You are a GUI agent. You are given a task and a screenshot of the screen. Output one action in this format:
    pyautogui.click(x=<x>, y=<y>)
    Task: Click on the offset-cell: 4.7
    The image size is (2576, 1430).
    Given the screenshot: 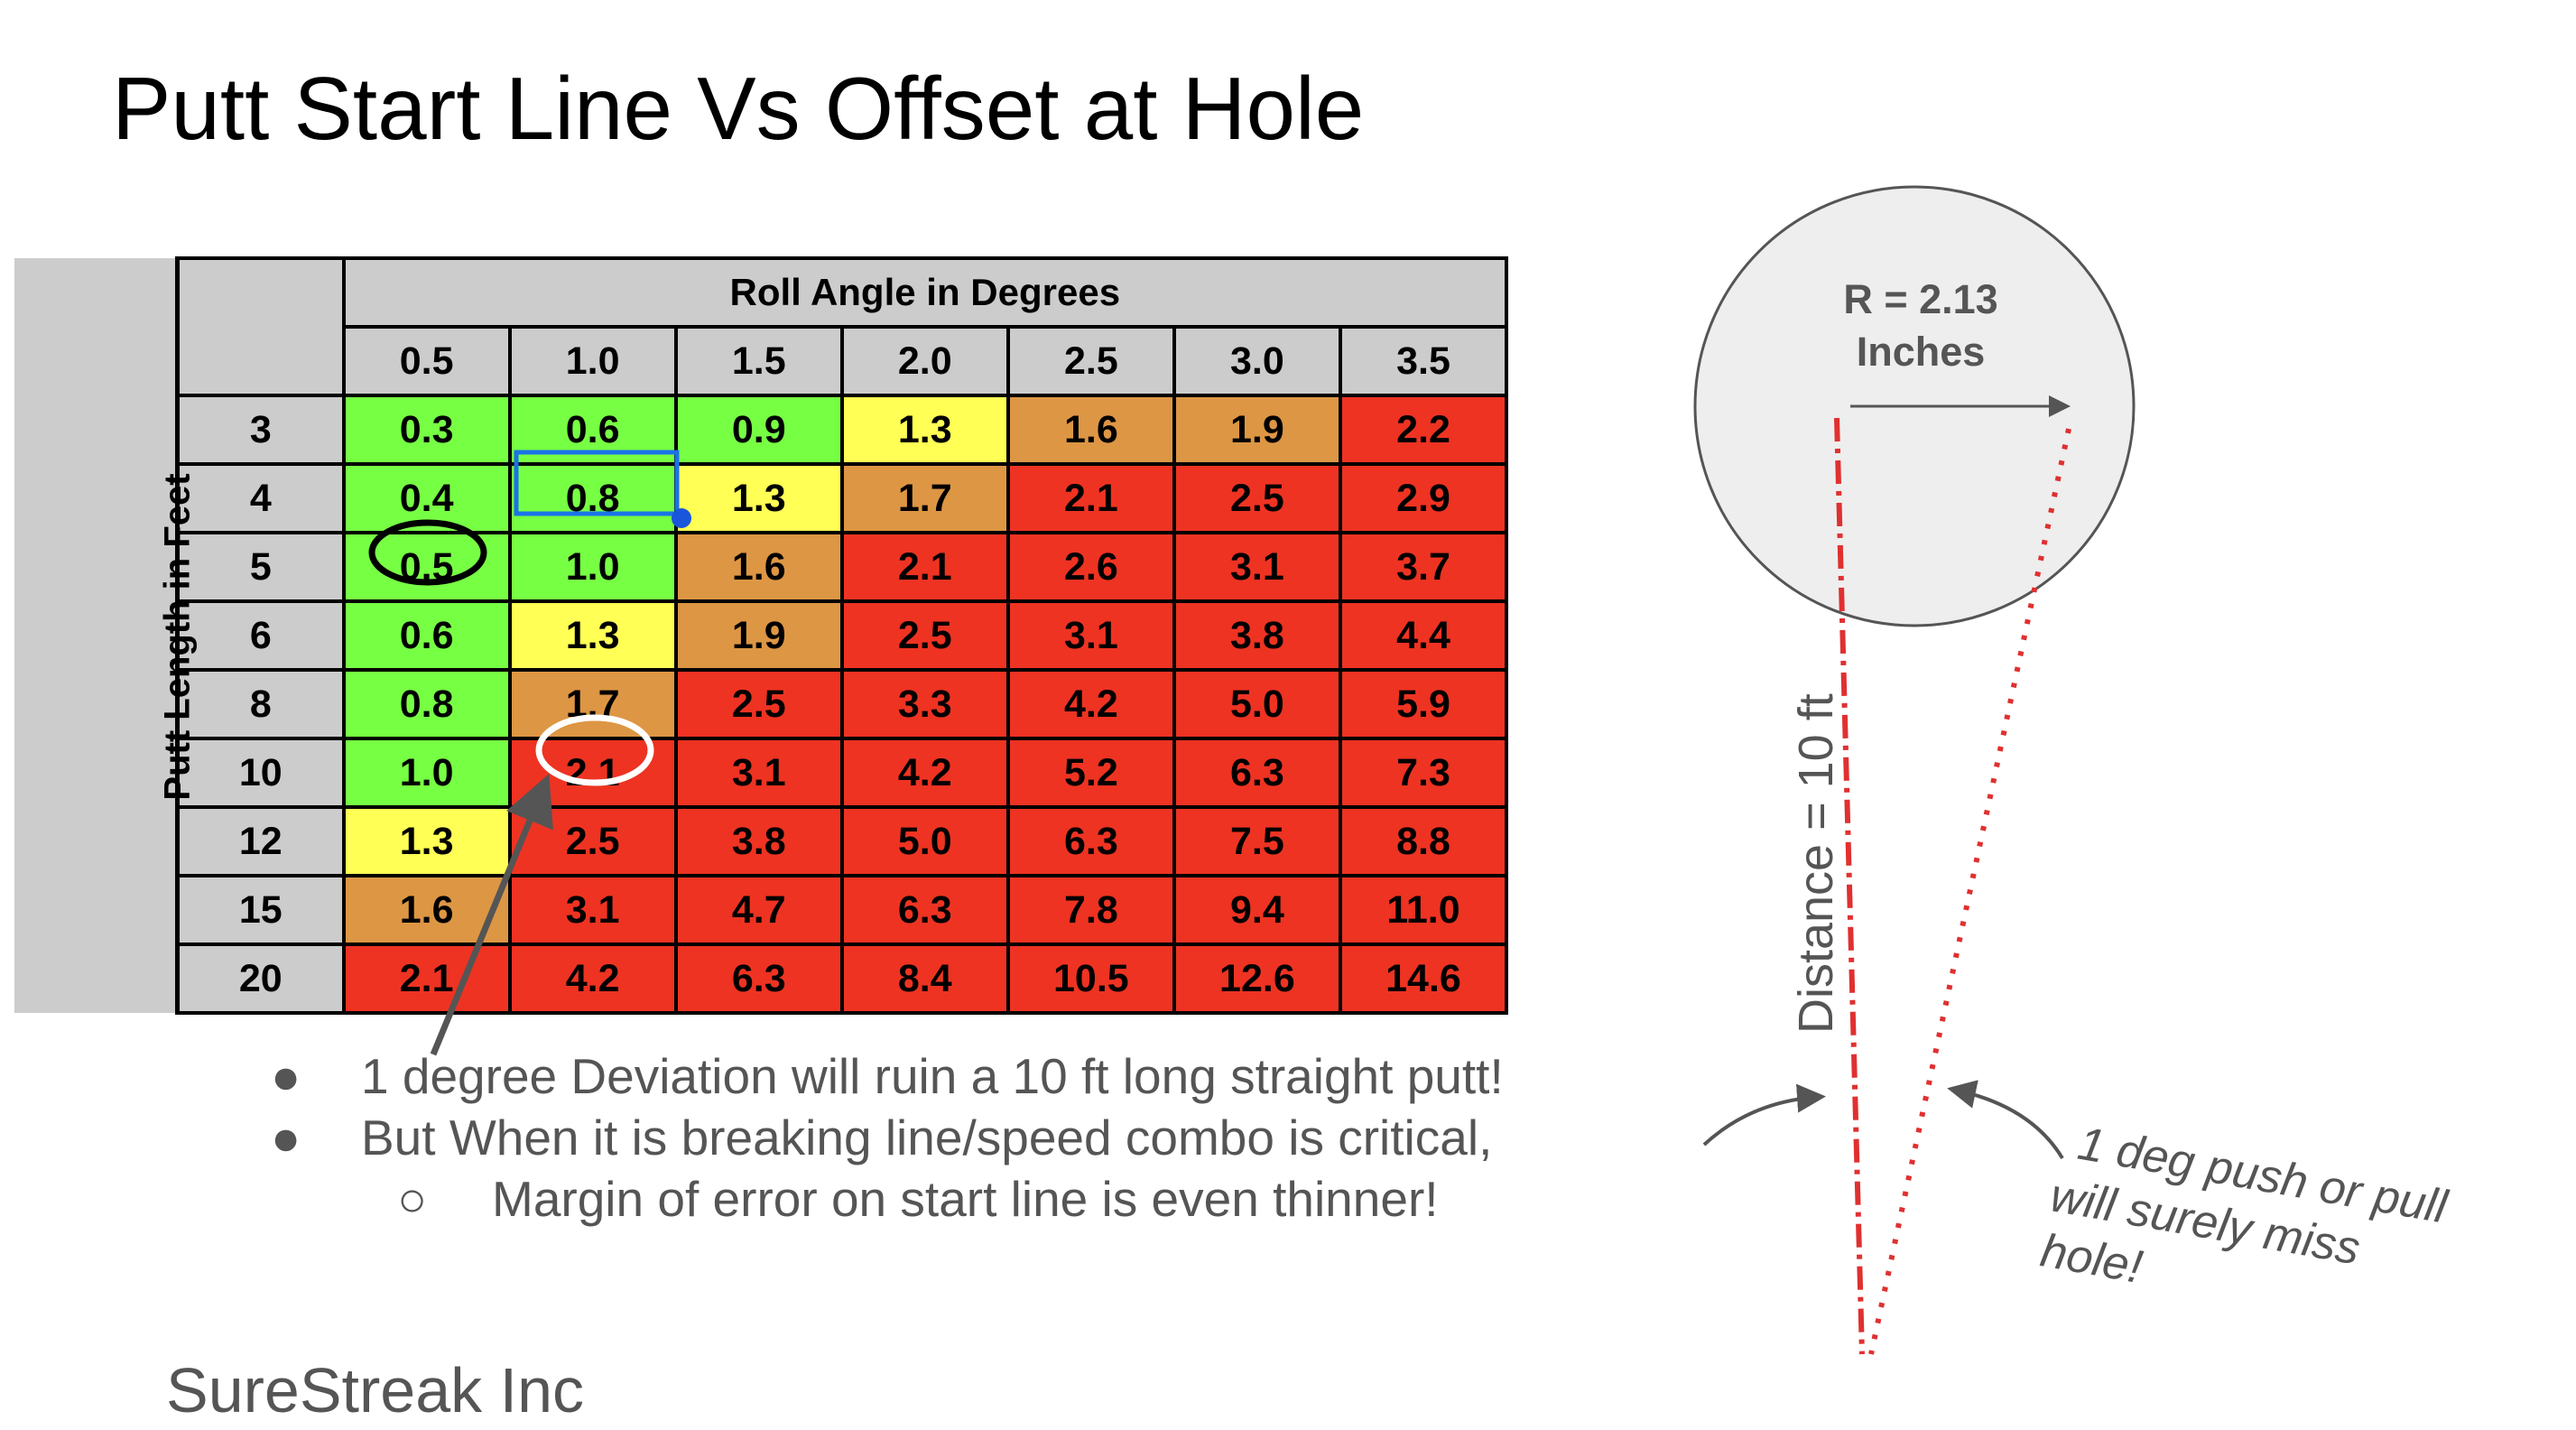 What is the action you would take?
    pyautogui.click(x=759, y=910)
    